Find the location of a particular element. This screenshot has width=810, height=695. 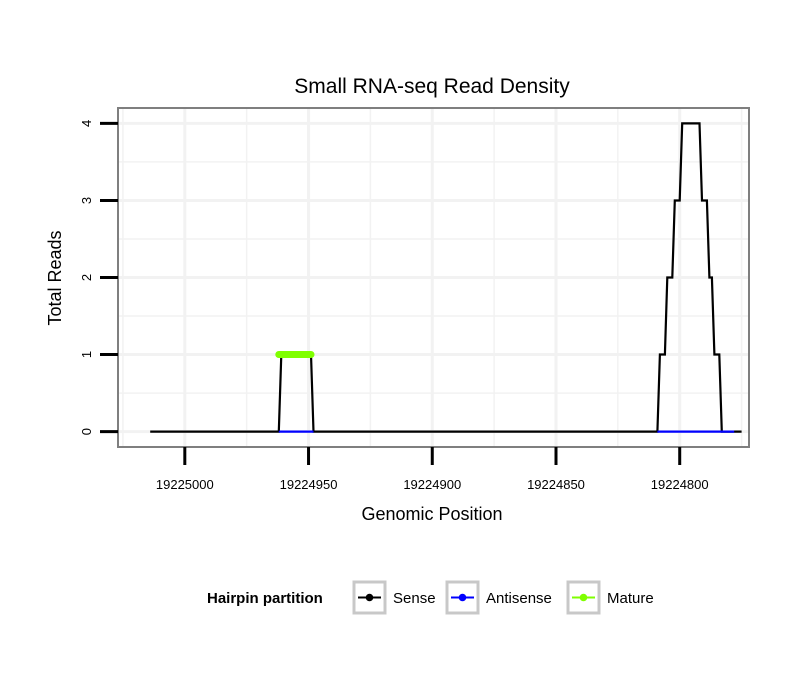

chart-title: Small RNA-seq Read Density is located at coordinates (432, 86).